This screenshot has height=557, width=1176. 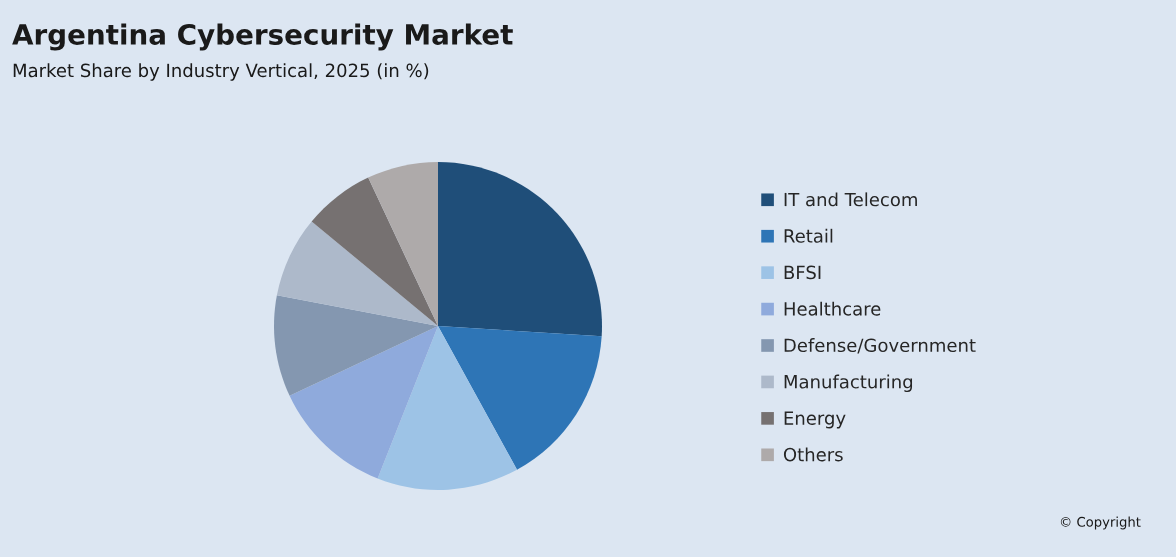 I want to click on legend-label: BFSI, so click(x=802, y=272).